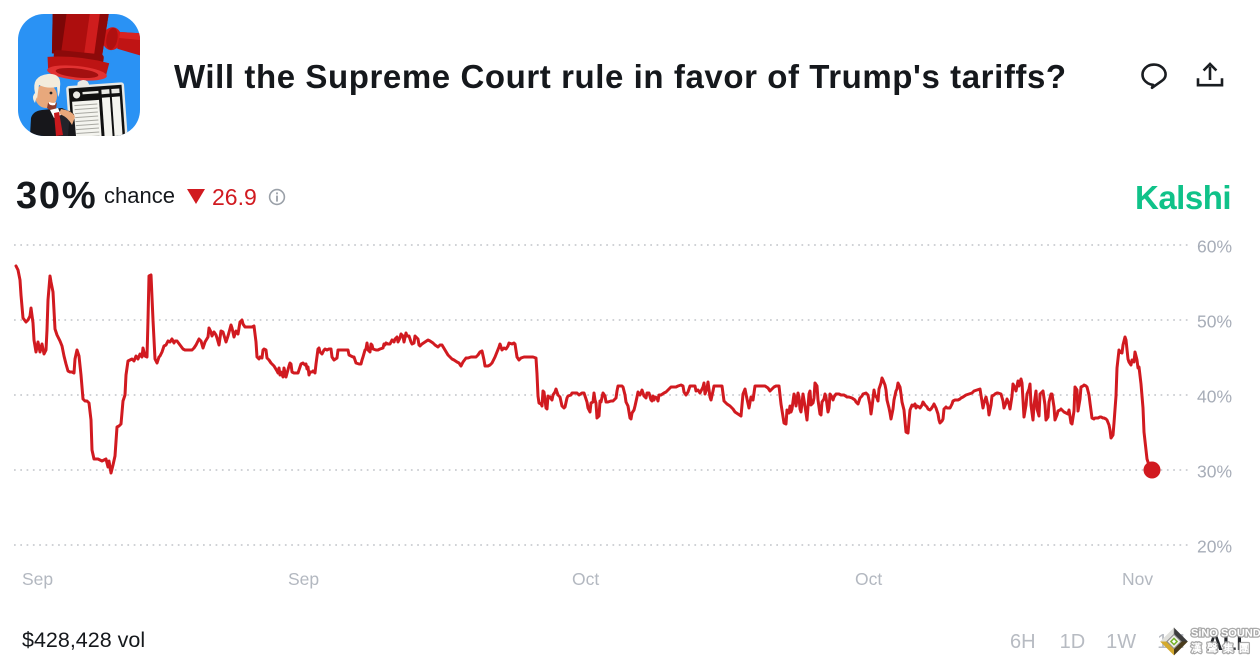  Describe the element at coordinates (1214, 247) in the screenshot. I see `svg-text: 60%` at that location.